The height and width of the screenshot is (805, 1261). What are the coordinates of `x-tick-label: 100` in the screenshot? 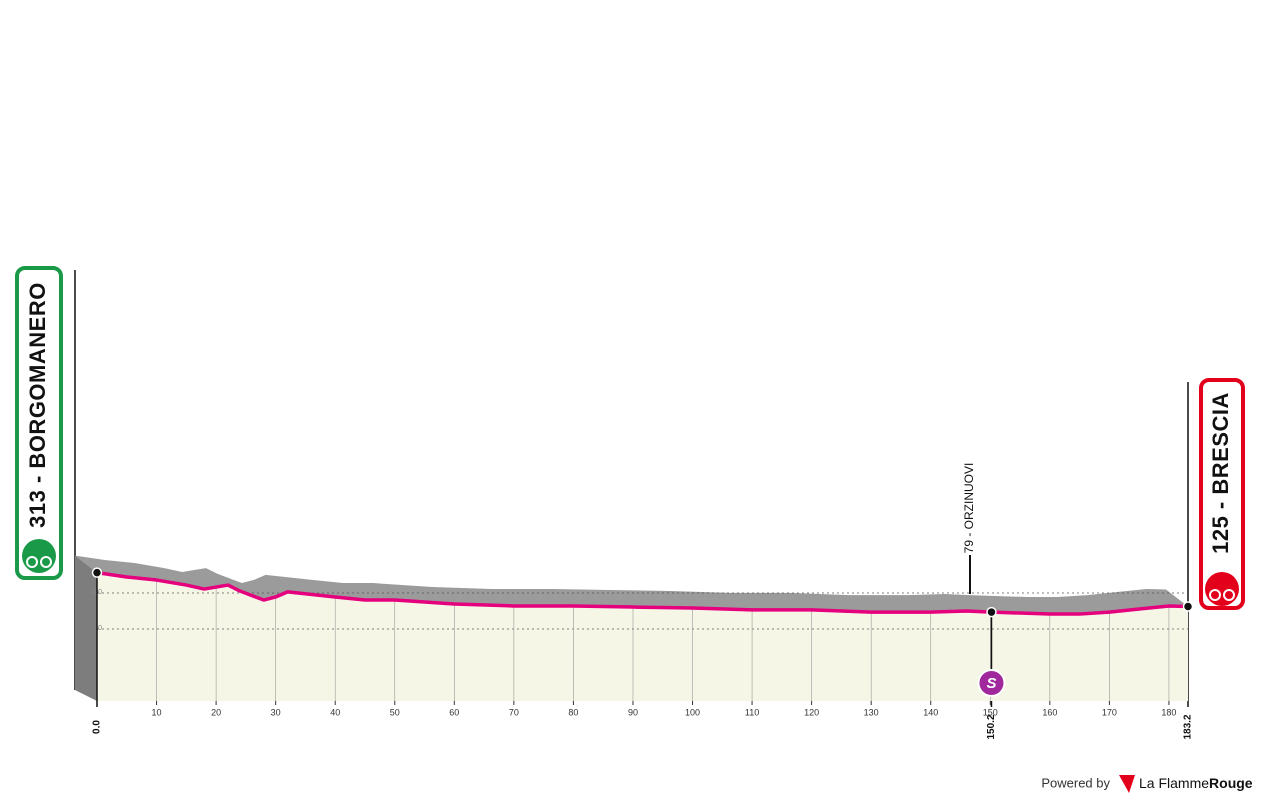 It's located at (692, 712).